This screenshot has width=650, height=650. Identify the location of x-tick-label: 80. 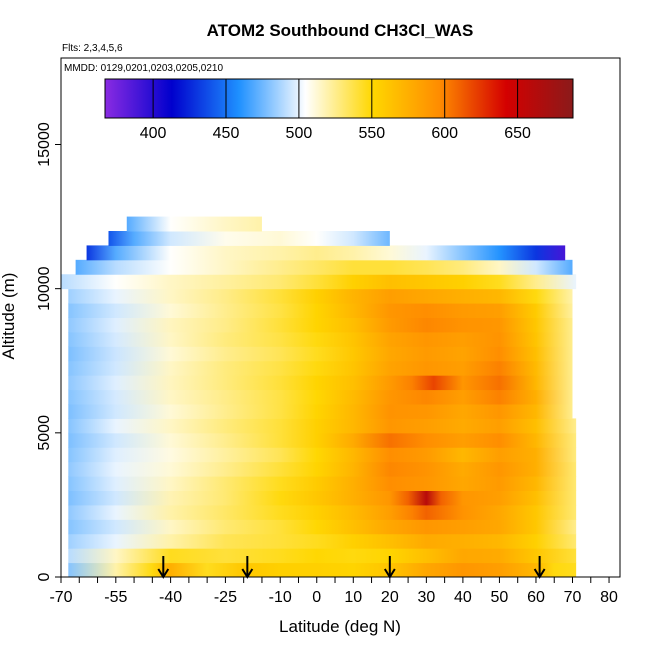
(609, 597).